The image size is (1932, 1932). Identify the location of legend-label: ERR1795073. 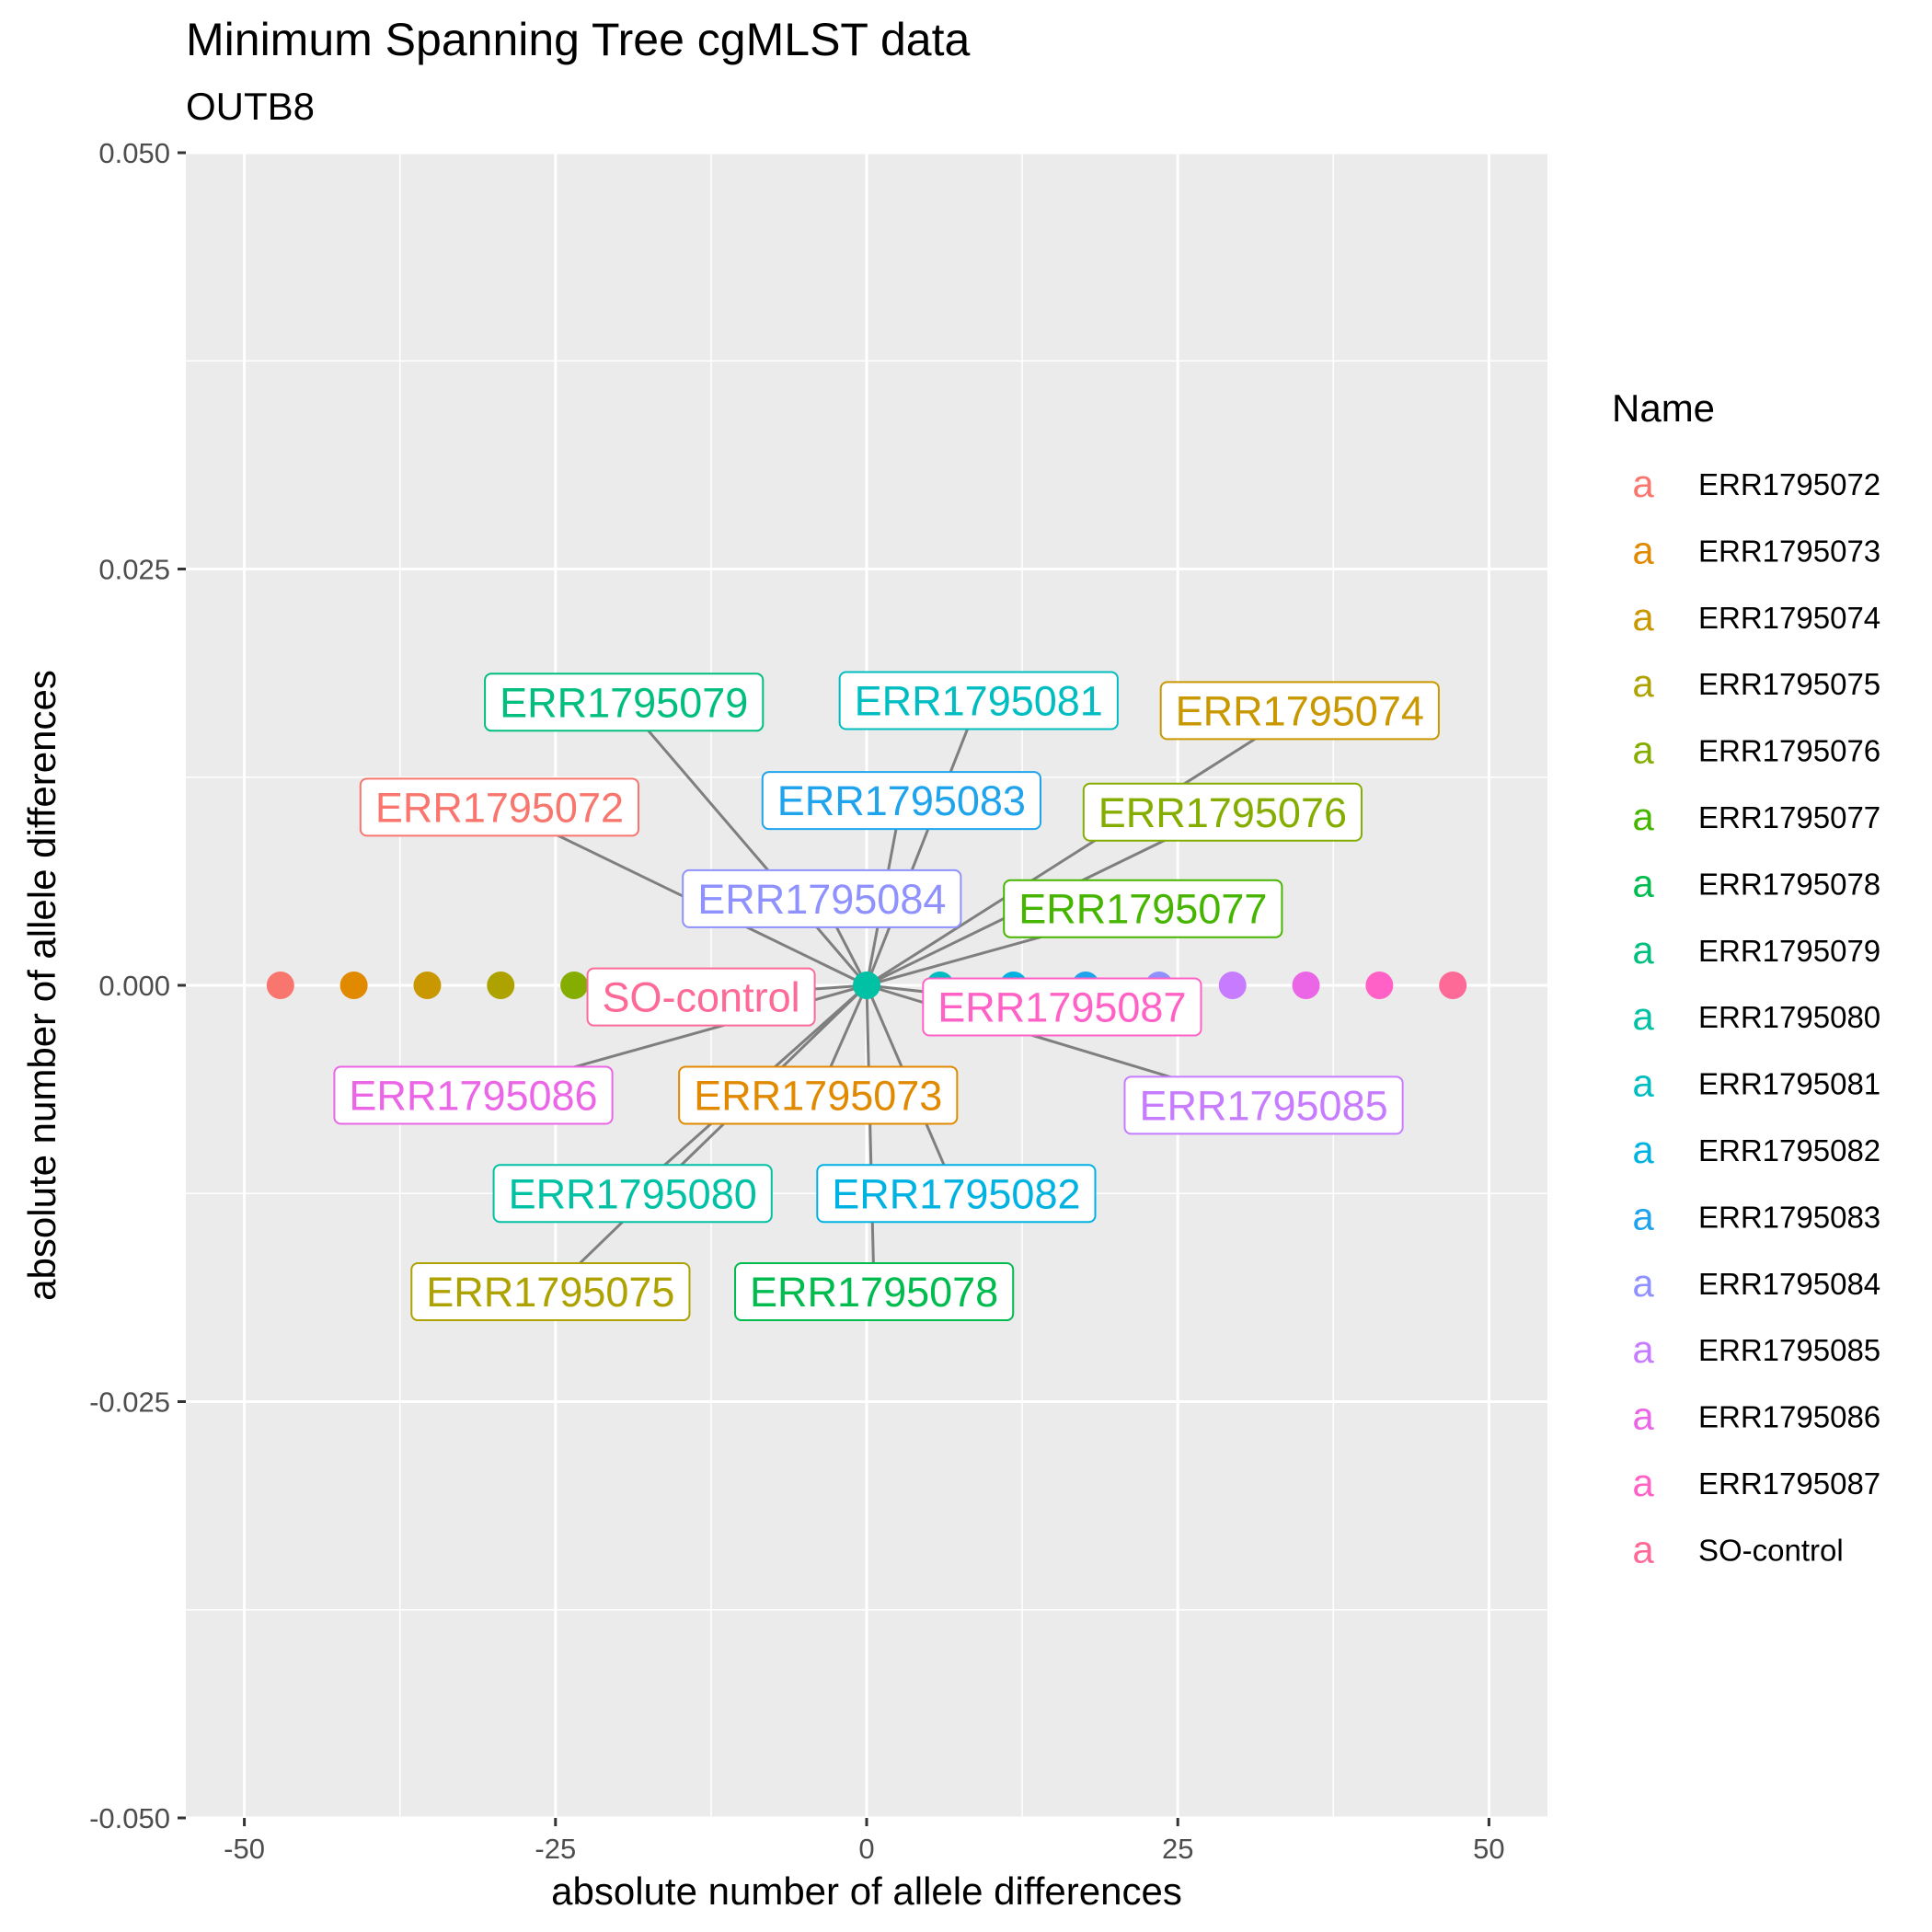
(1789, 551).